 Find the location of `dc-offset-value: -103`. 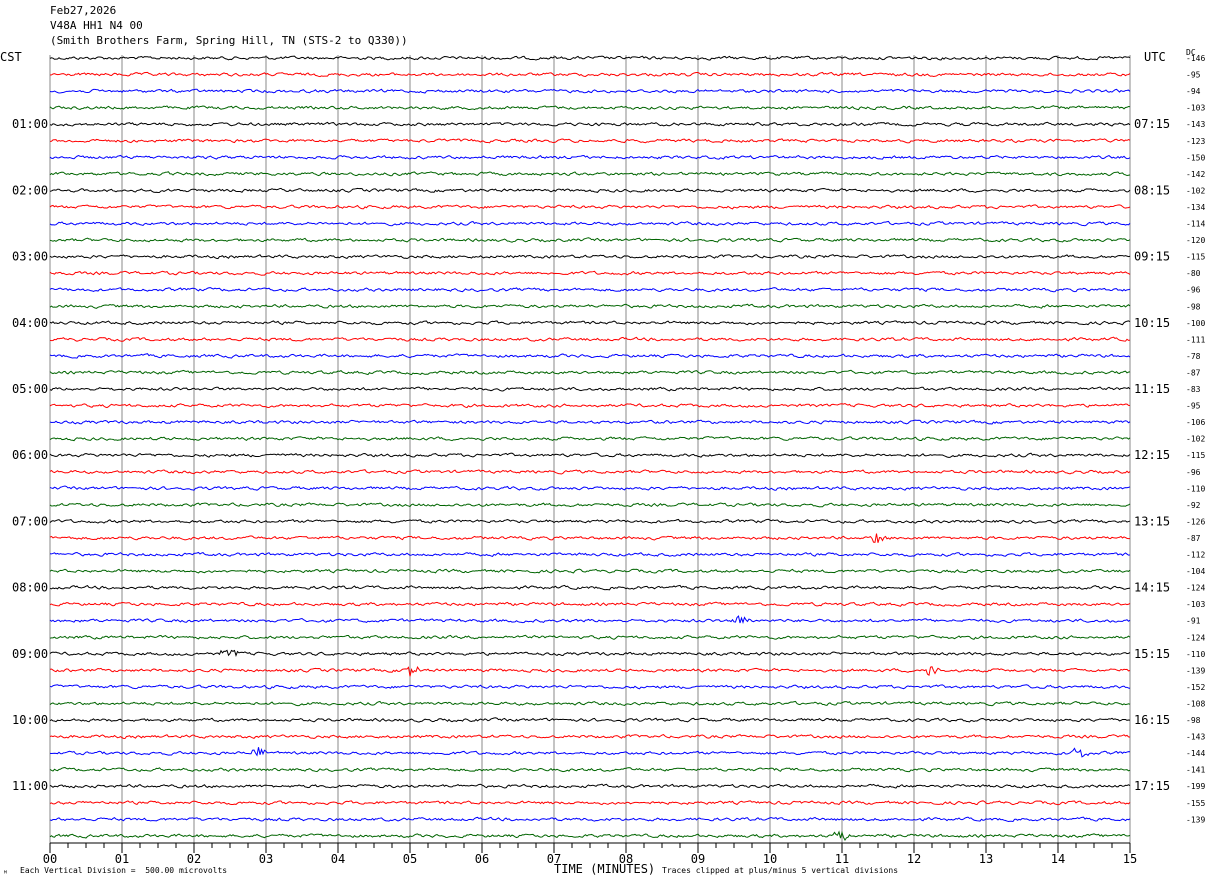

dc-offset-value: -103 is located at coordinates (1195, 604).